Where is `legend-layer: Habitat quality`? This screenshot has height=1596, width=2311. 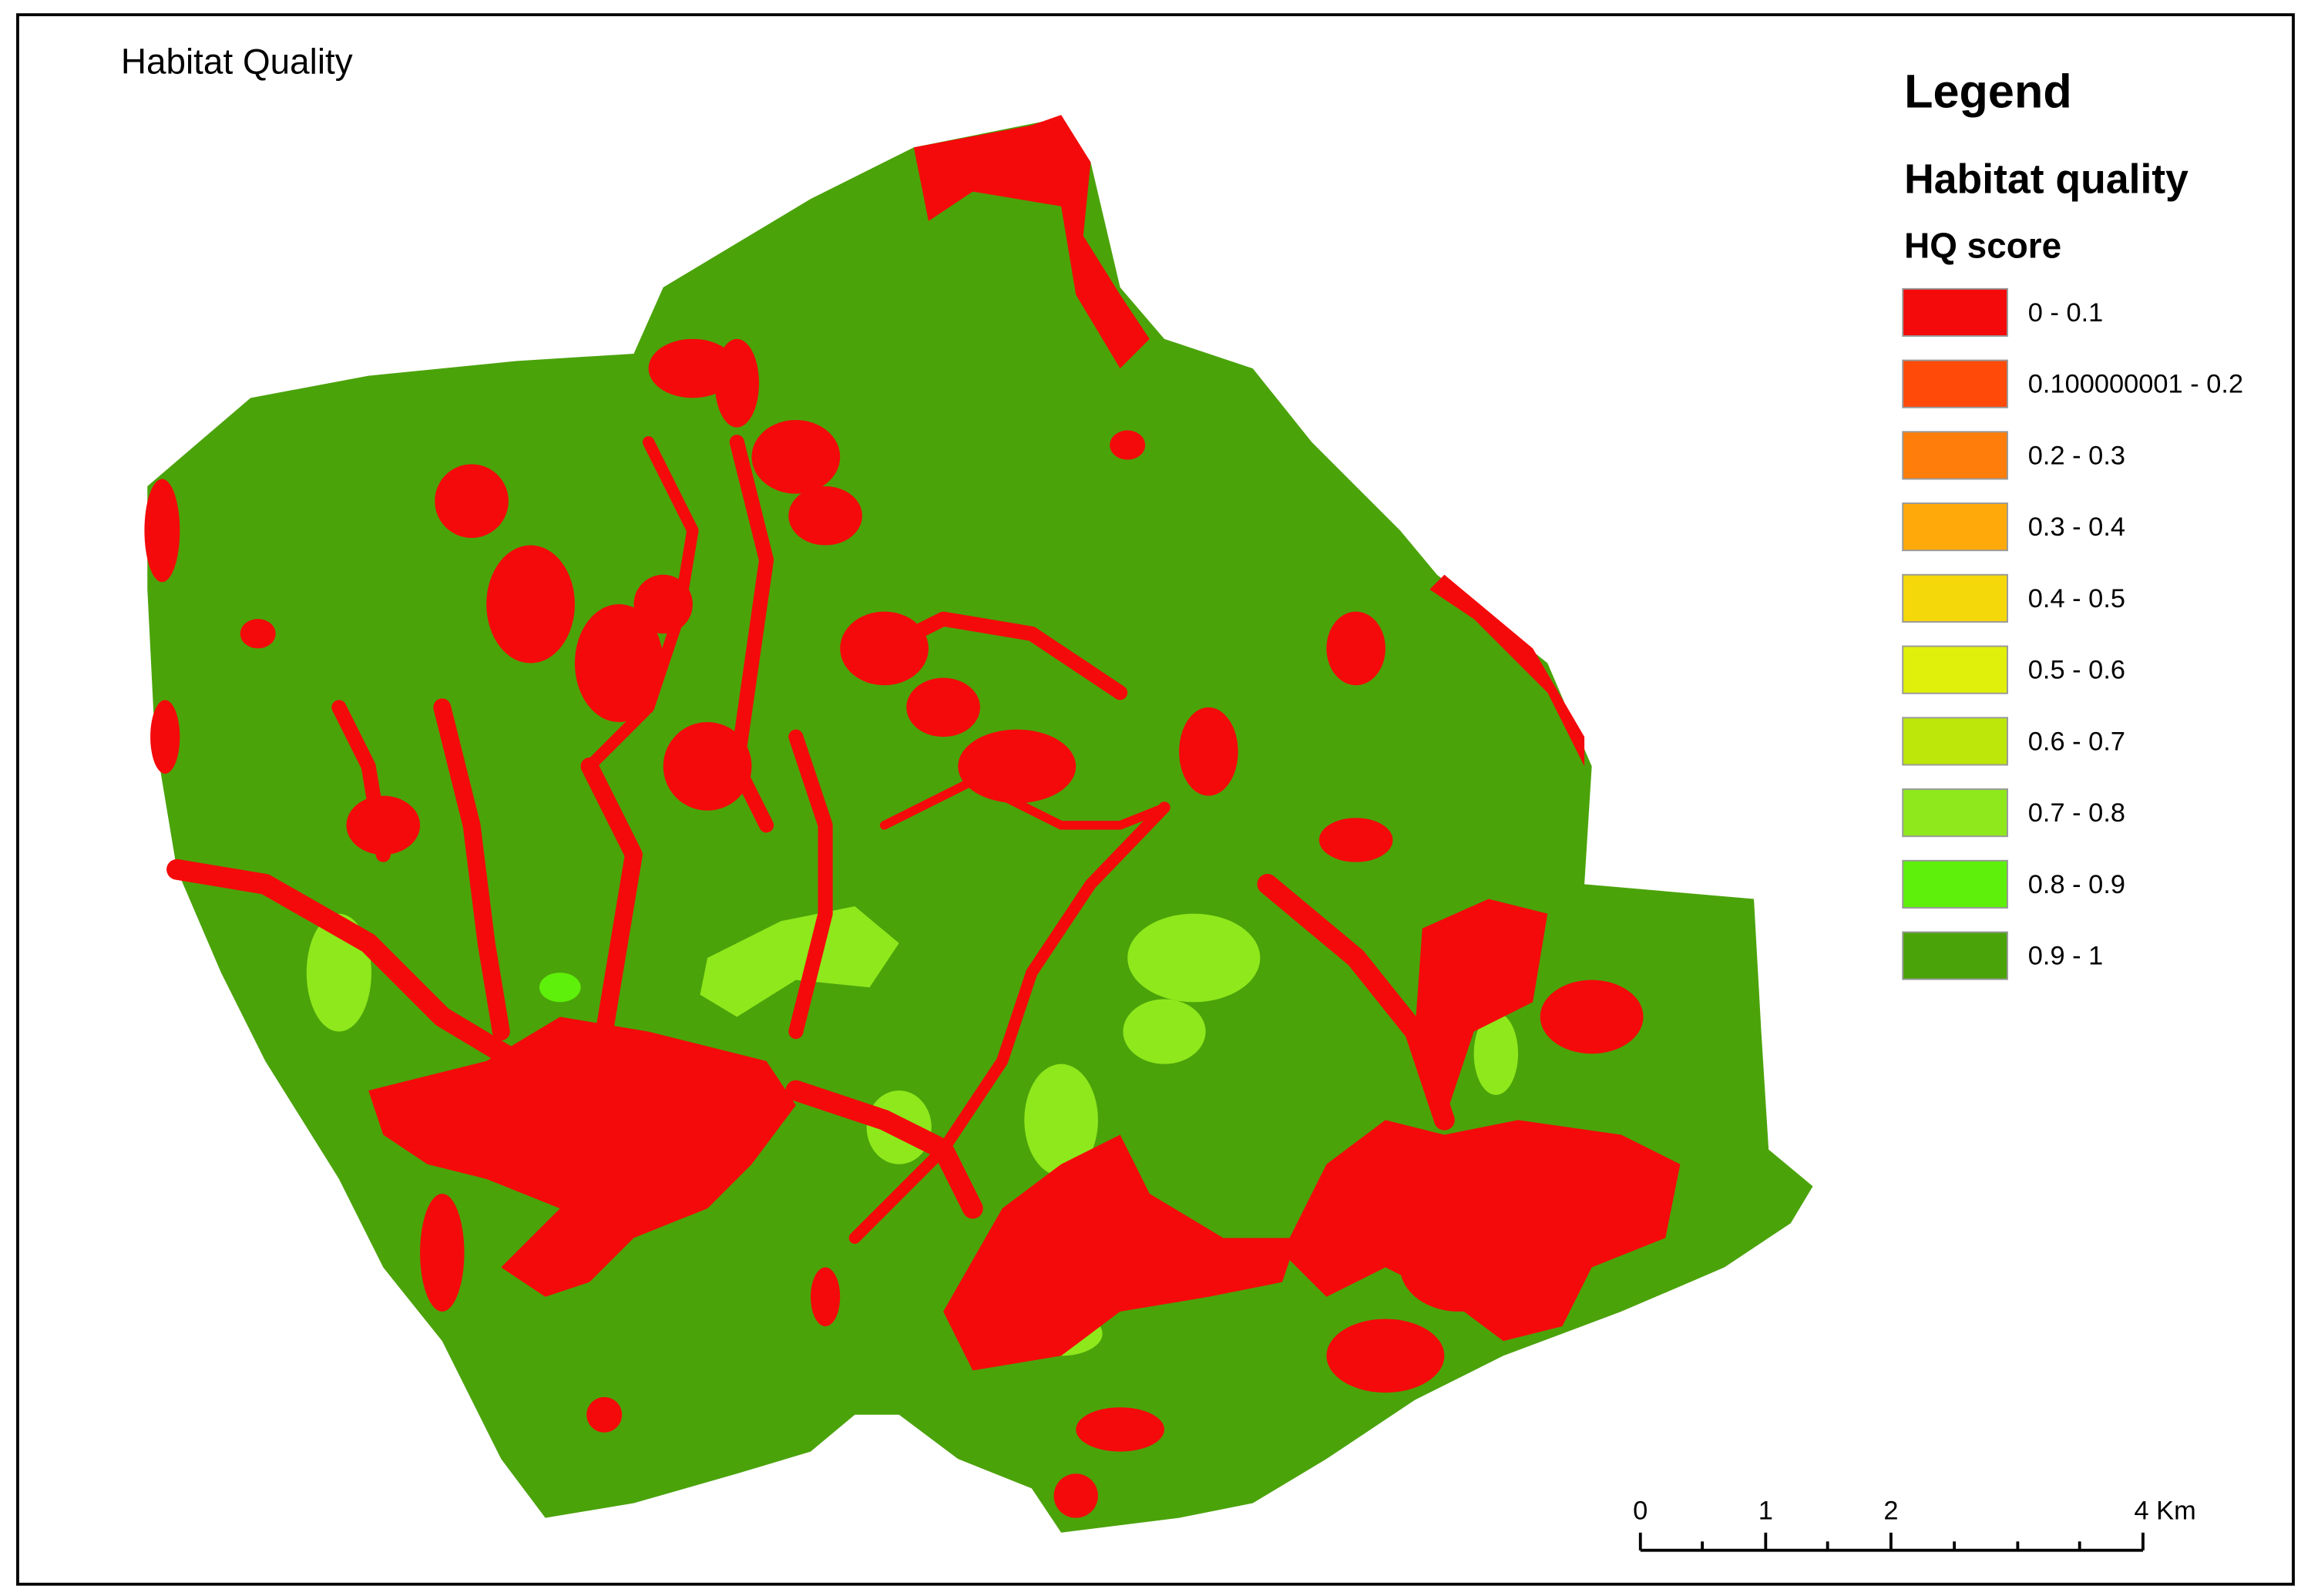 legend-layer: Habitat quality is located at coordinates (2046, 180).